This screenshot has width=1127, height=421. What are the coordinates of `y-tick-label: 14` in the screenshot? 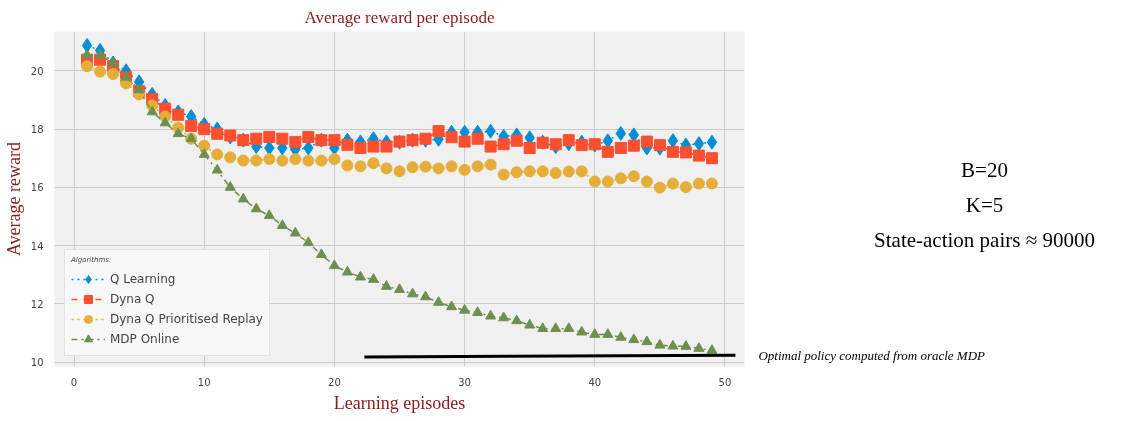 It's located at (37, 246).